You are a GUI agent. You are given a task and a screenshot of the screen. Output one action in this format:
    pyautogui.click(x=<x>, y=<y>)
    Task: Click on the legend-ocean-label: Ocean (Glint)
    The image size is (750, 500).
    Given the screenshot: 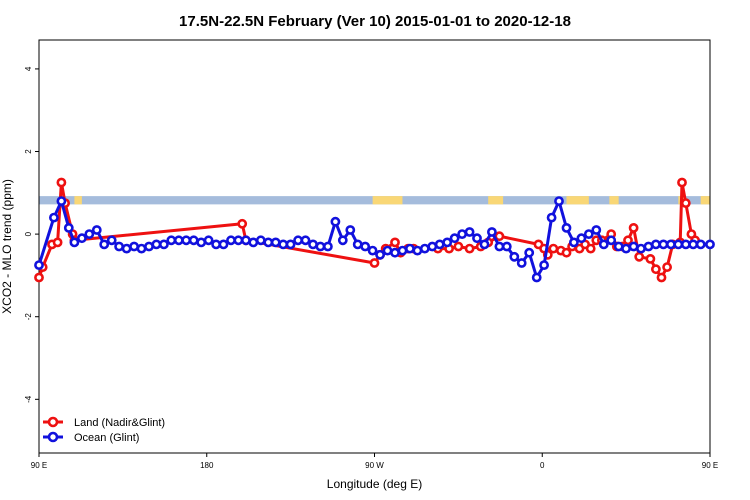 What is the action you would take?
    pyautogui.click(x=106, y=438)
    